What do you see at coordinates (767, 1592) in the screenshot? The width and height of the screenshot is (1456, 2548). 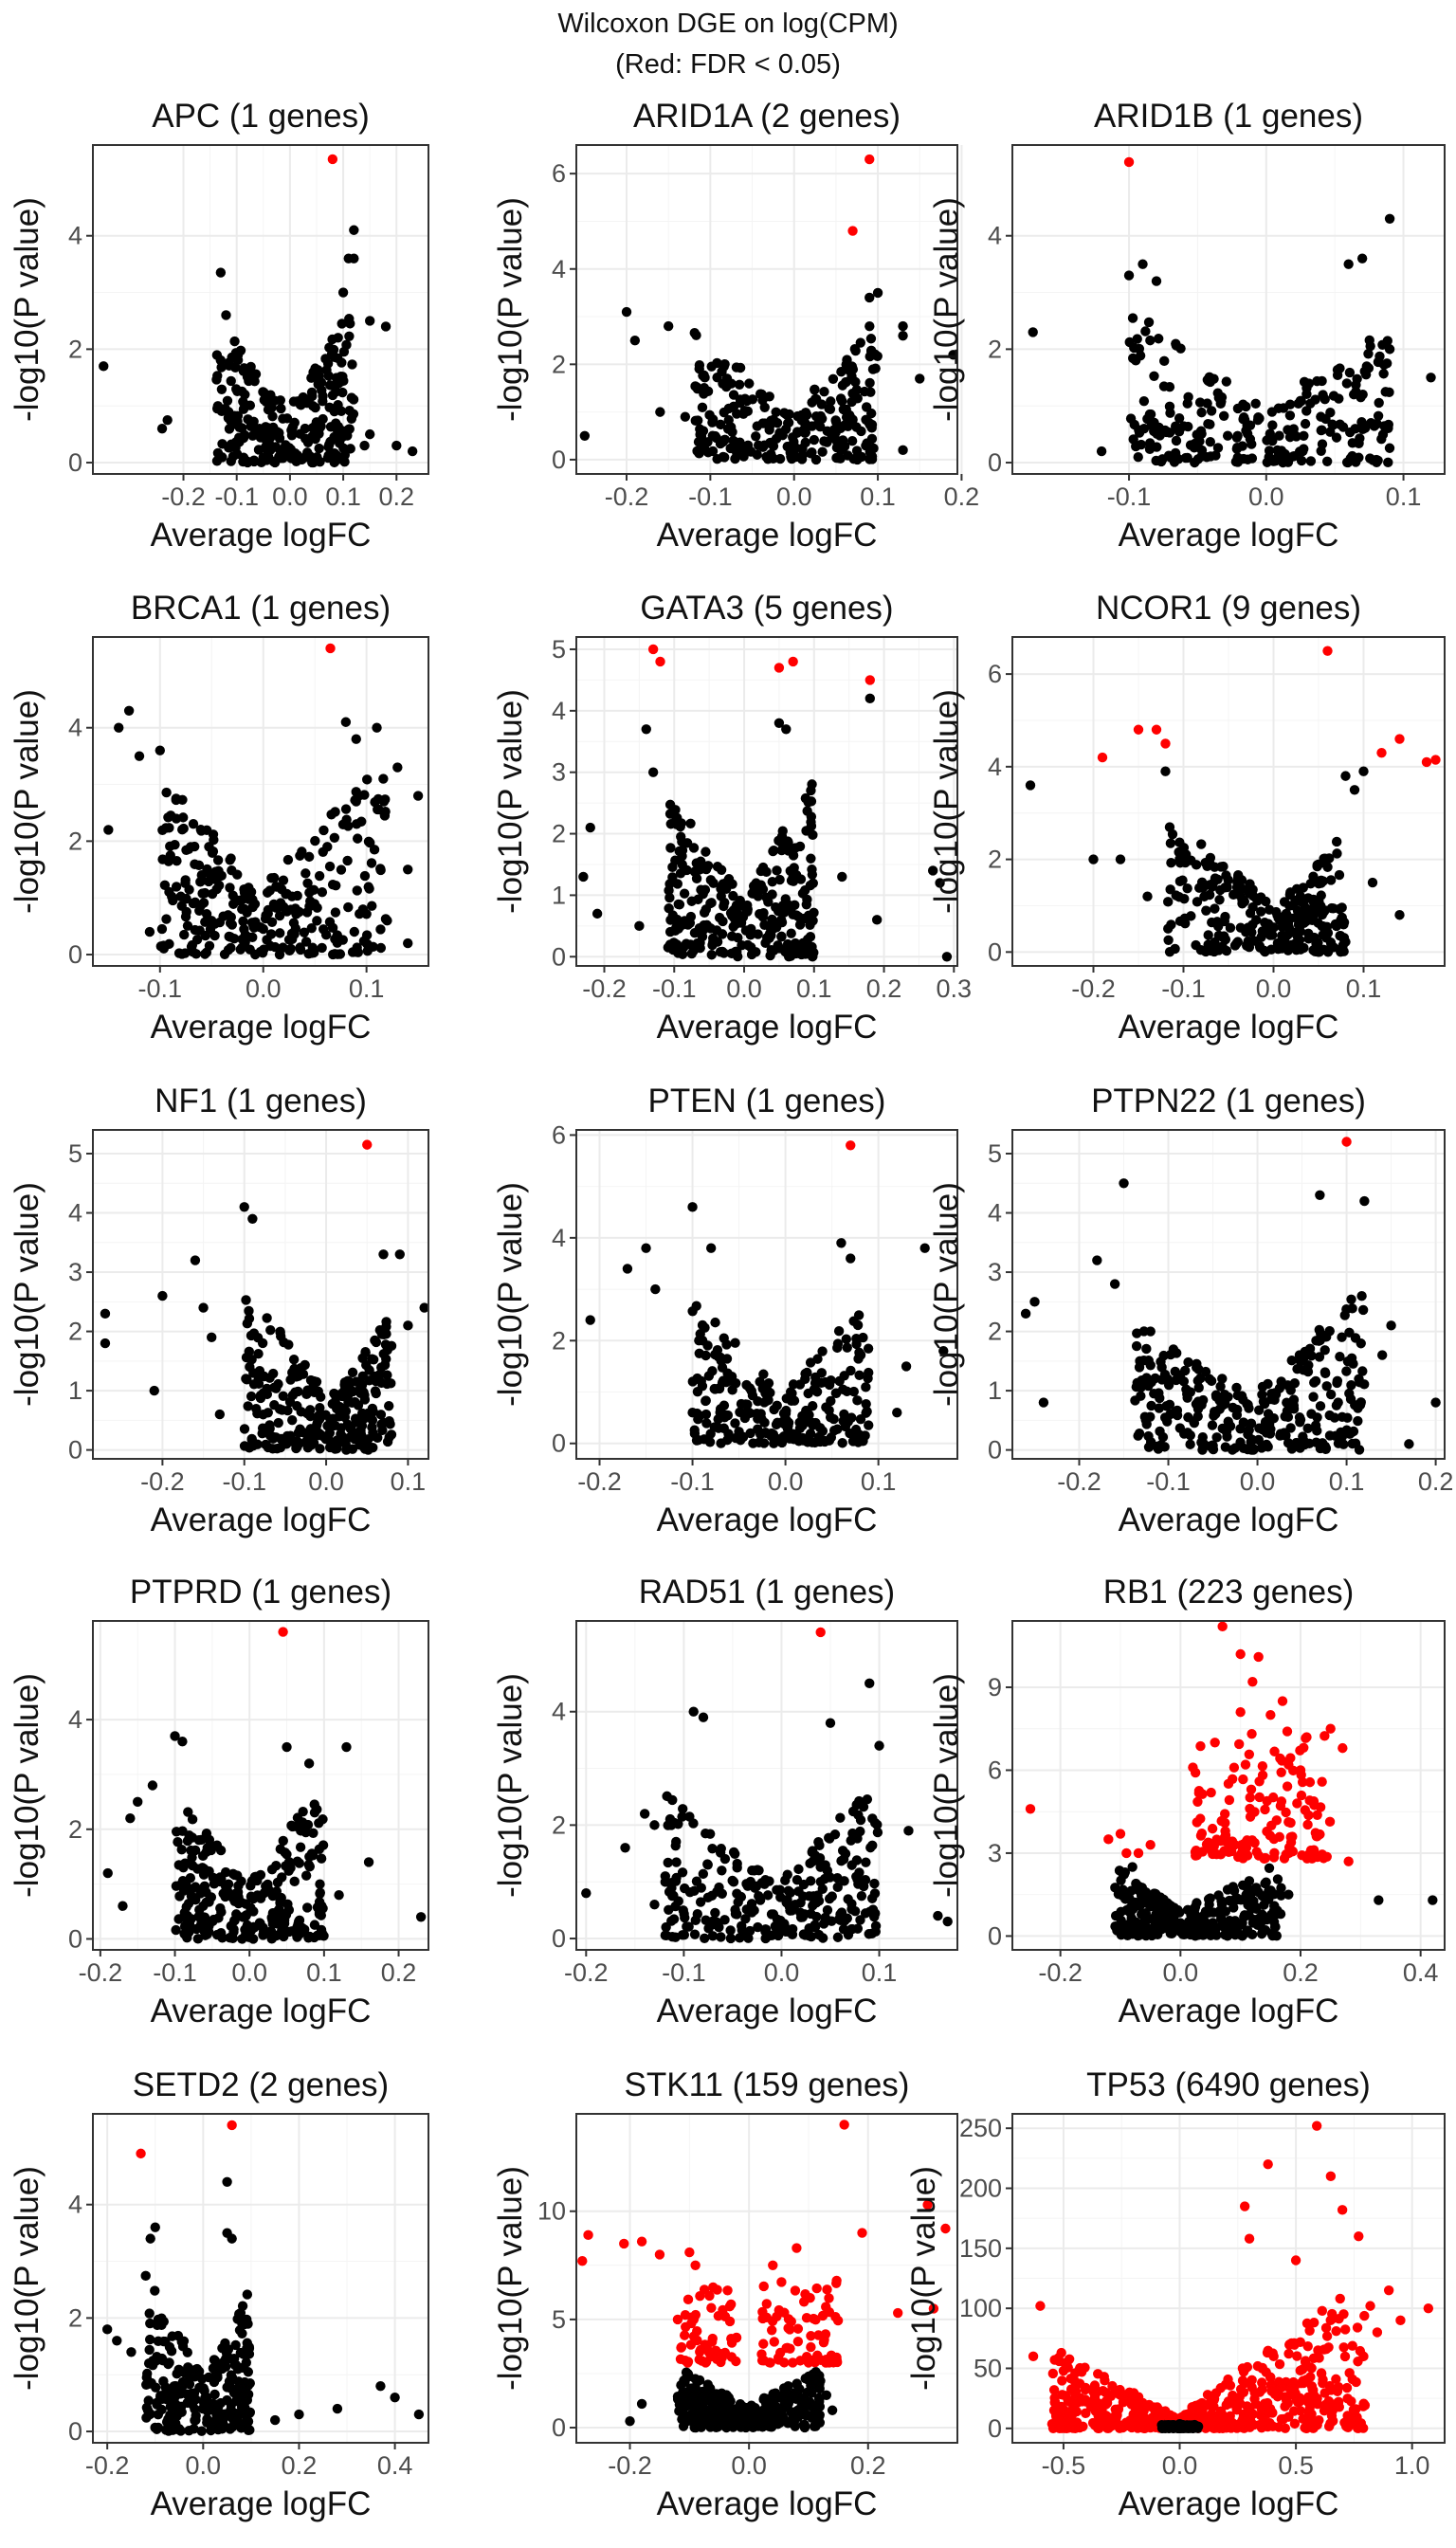 I see `panel-title: RAD51 (1 genes)` at bounding box center [767, 1592].